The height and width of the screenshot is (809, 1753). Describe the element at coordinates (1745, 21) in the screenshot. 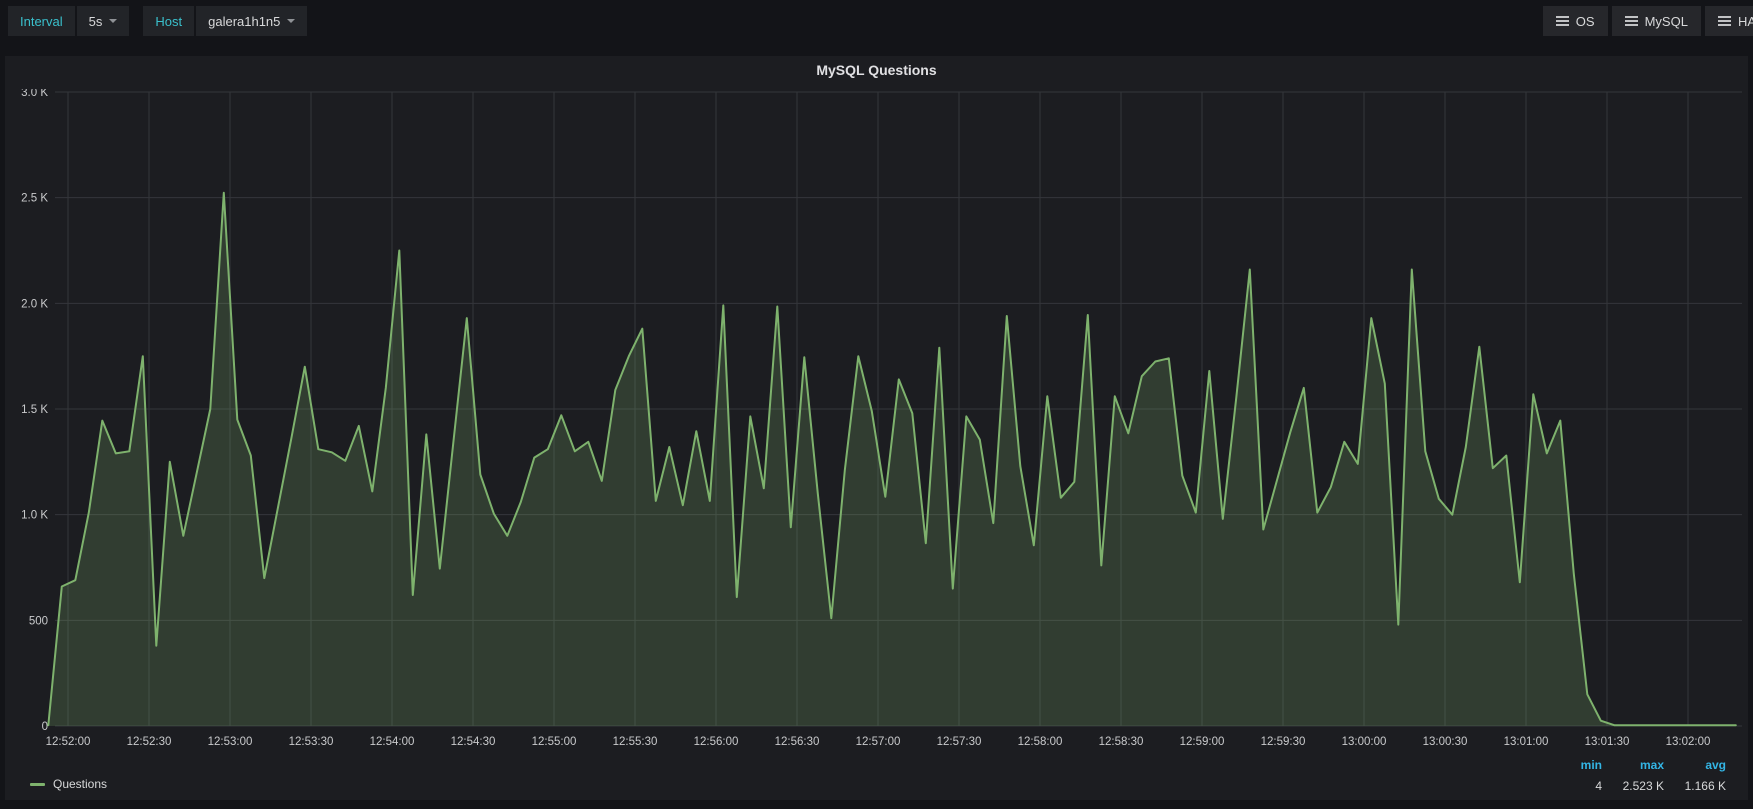

I see `ha-menu-label: HA` at that location.